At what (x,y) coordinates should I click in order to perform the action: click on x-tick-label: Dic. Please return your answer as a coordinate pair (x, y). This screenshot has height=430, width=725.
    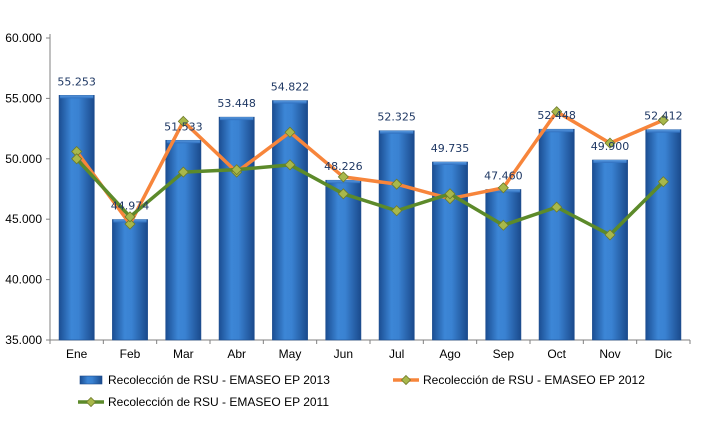
    Looking at the image, I should click on (663, 354).